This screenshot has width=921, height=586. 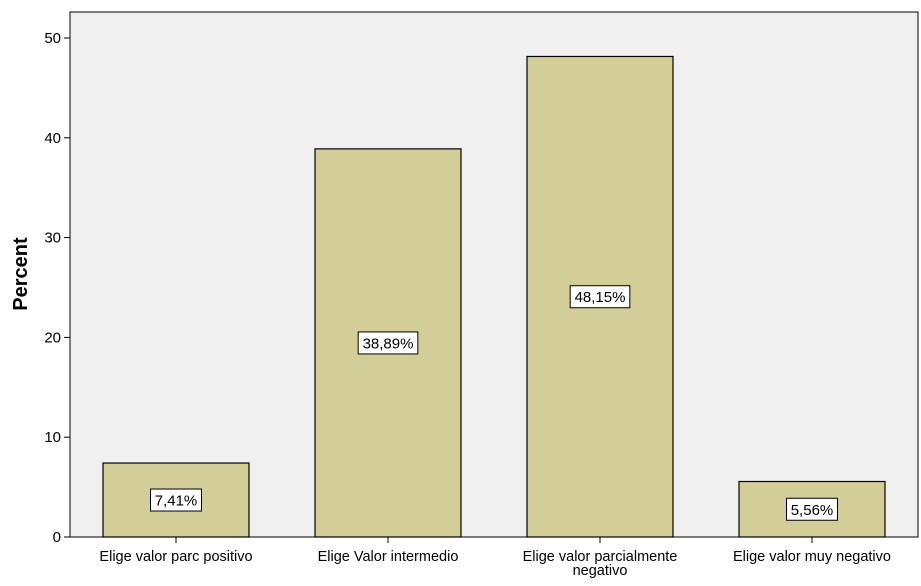 I want to click on y-axis: 0 10 20 30 40 50, so click(x=57, y=288).